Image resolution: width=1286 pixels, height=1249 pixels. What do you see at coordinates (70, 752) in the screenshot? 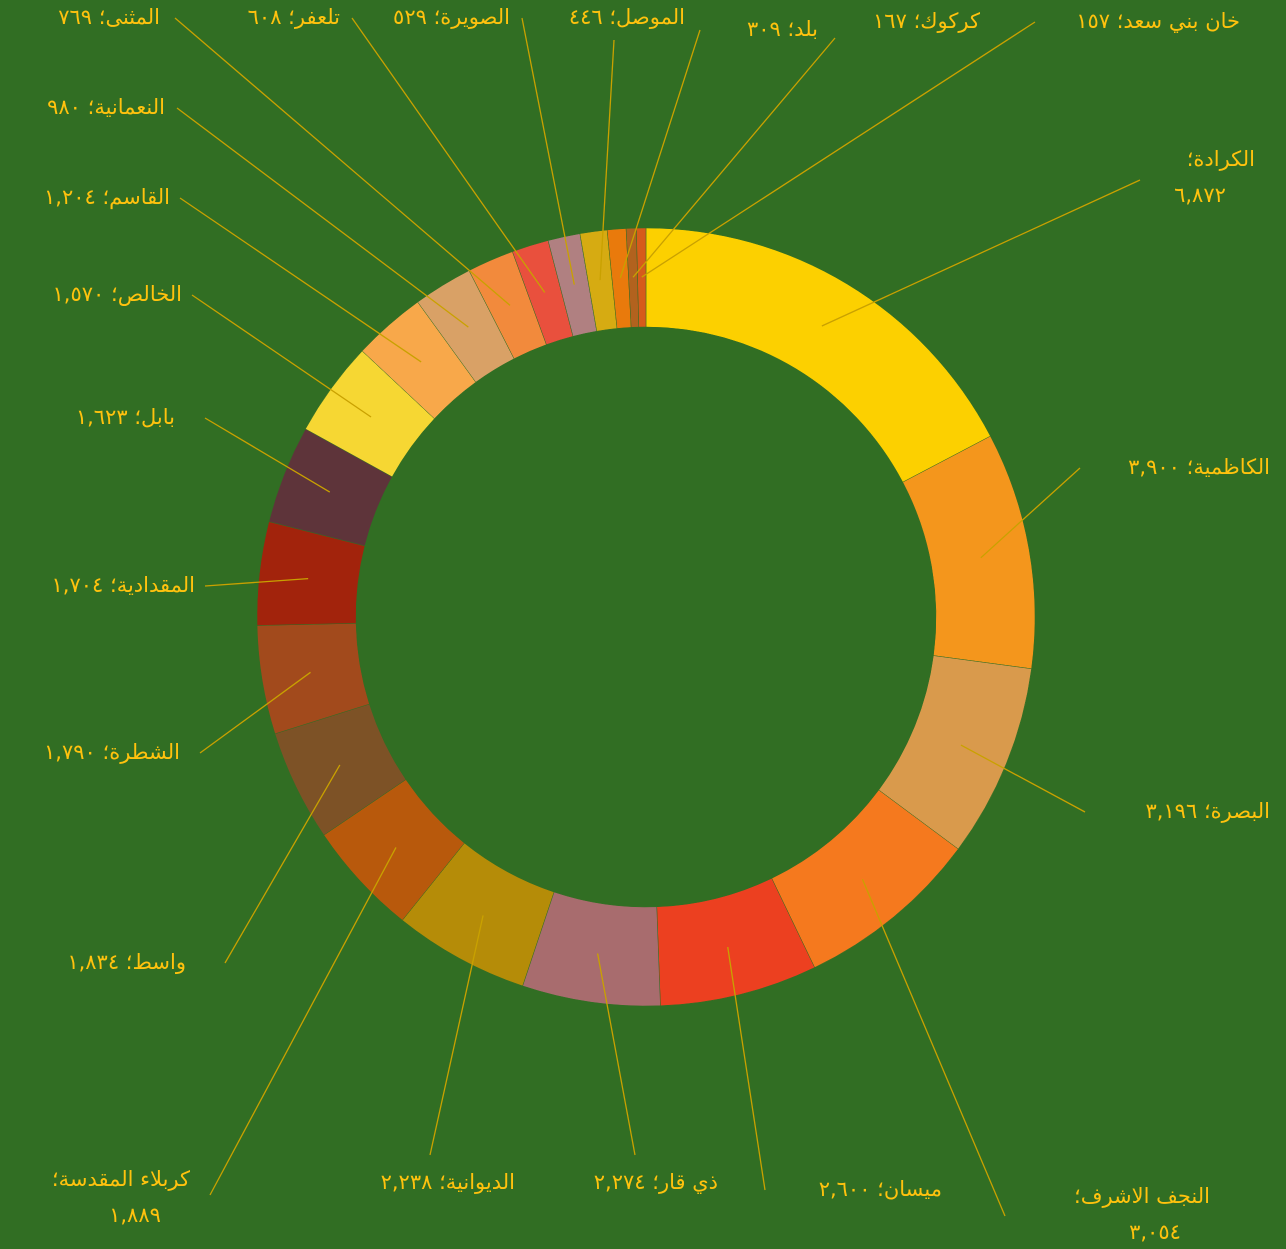
I see `value-label: ١,٧٩٠` at bounding box center [70, 752].